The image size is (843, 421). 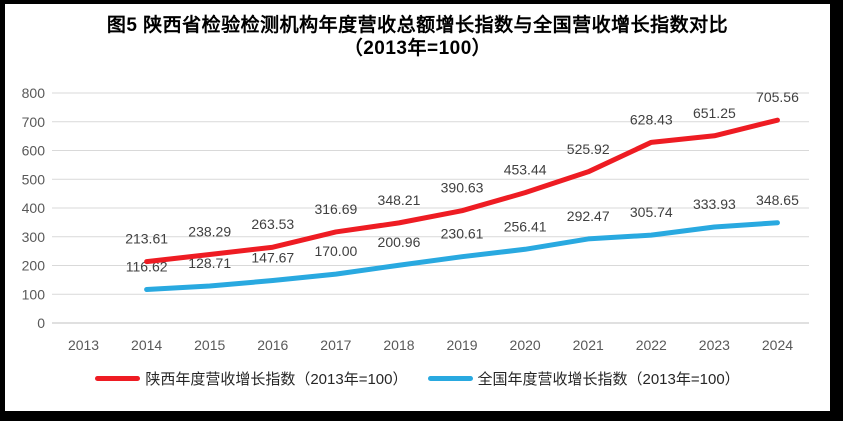 What do you see at coordinates (417, 25) in the screenshot?
I see `chart-title-line1: 图5 陕西省检验检测机构年度营收总额增长指数与全国营收增长指数对比` at bounding box center [417, 25].